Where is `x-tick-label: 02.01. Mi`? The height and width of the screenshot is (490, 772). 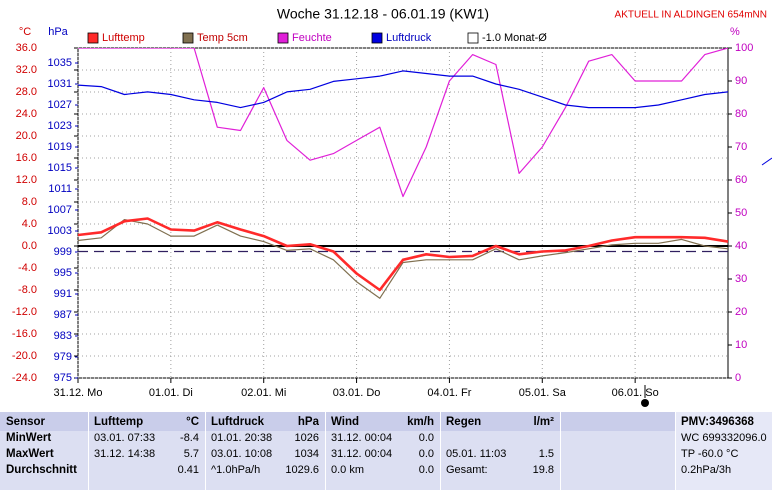 x-tick-label: 02.01. Mi is located at coordinates (263, 393).